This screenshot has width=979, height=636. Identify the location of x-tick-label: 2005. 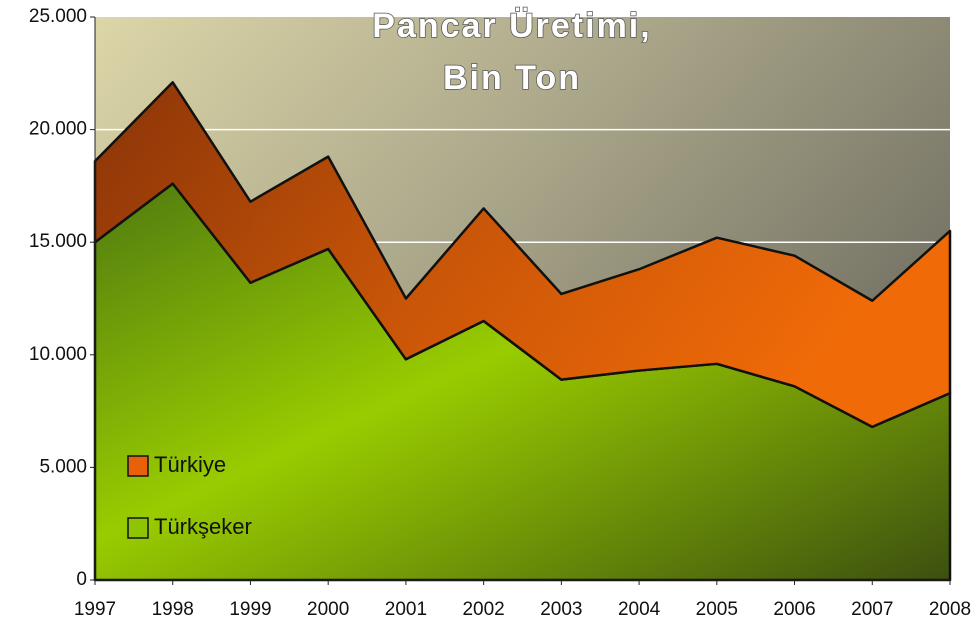
(717, 609).